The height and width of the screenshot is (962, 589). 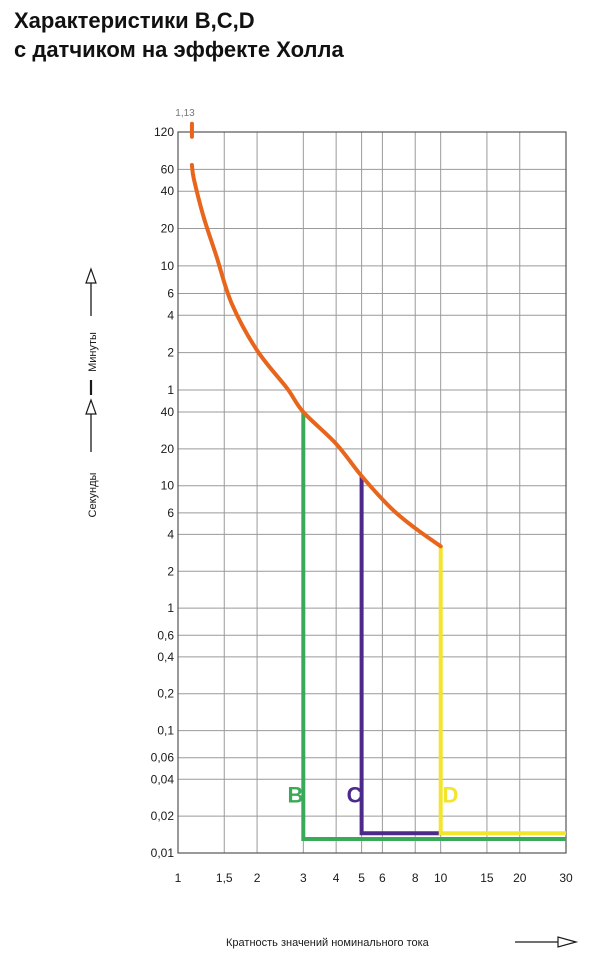 I want to click on x-tick-label: 15, so click(x=487, y=878).